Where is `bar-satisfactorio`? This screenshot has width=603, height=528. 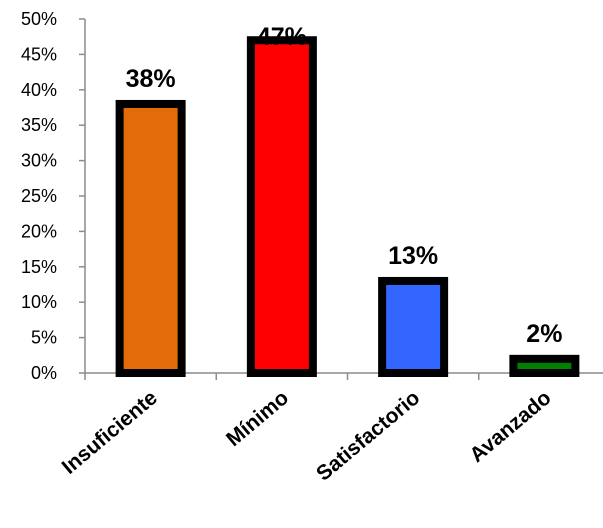
bar-satisfactorio is located at coordinates (413, 326).